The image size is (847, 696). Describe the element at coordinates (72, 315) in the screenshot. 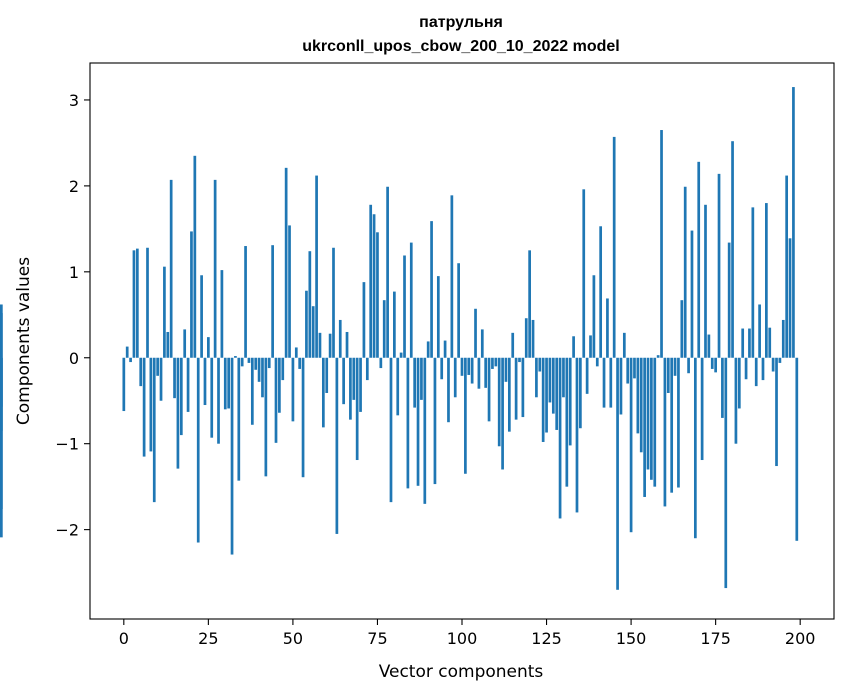

I see `y-axis-ticks: −2 −1 0 1 2 3` at that location.